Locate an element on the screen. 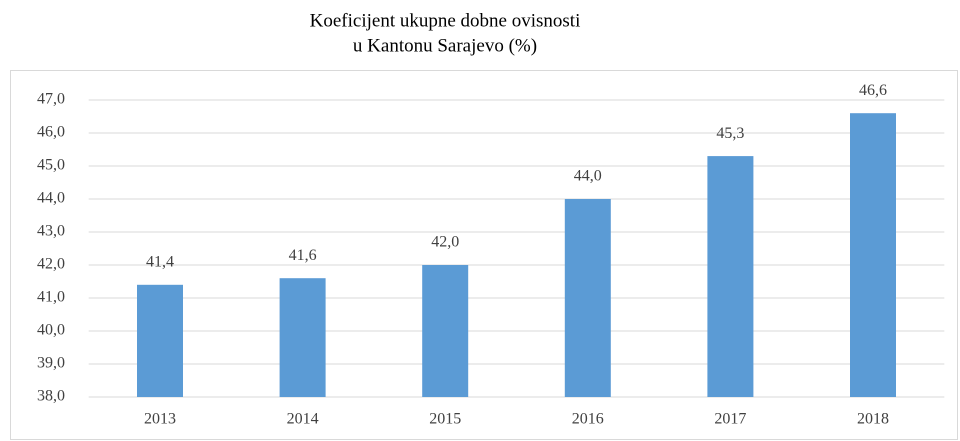  y-tick-label: 46,0 is located at coordinates (51, 132).